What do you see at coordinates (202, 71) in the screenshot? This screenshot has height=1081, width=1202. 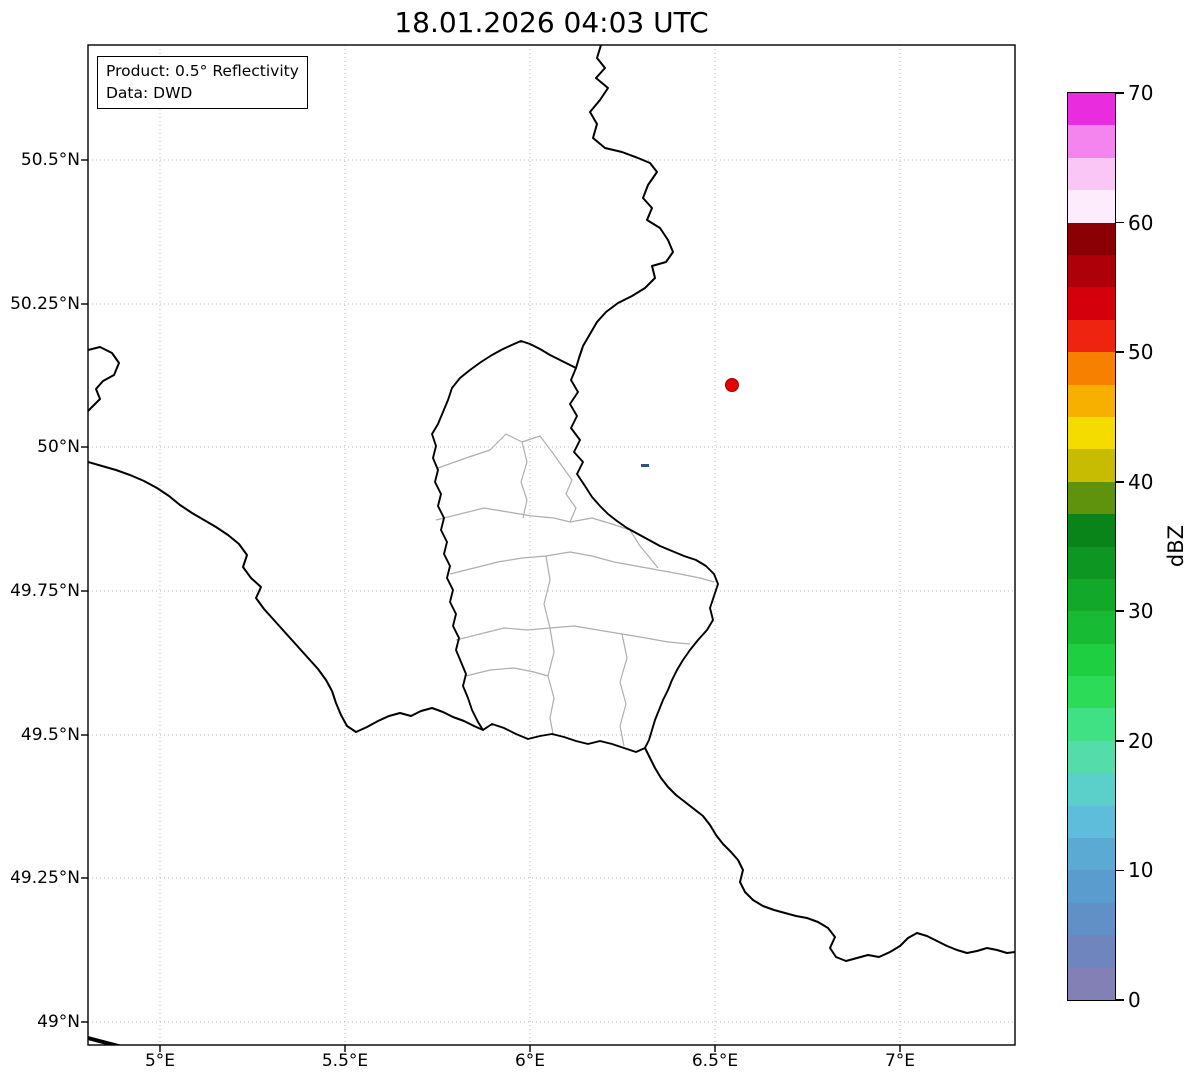 I see `annotation-product: Product: 0.5° Reflectivity` at bounding box center [202, 71].